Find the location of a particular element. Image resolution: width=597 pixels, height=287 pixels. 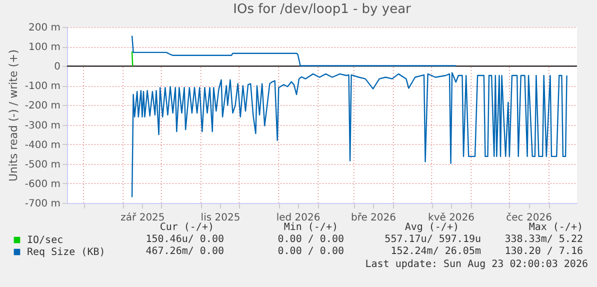

y-tick-label: 200 m is located at coordinates (44, 28).